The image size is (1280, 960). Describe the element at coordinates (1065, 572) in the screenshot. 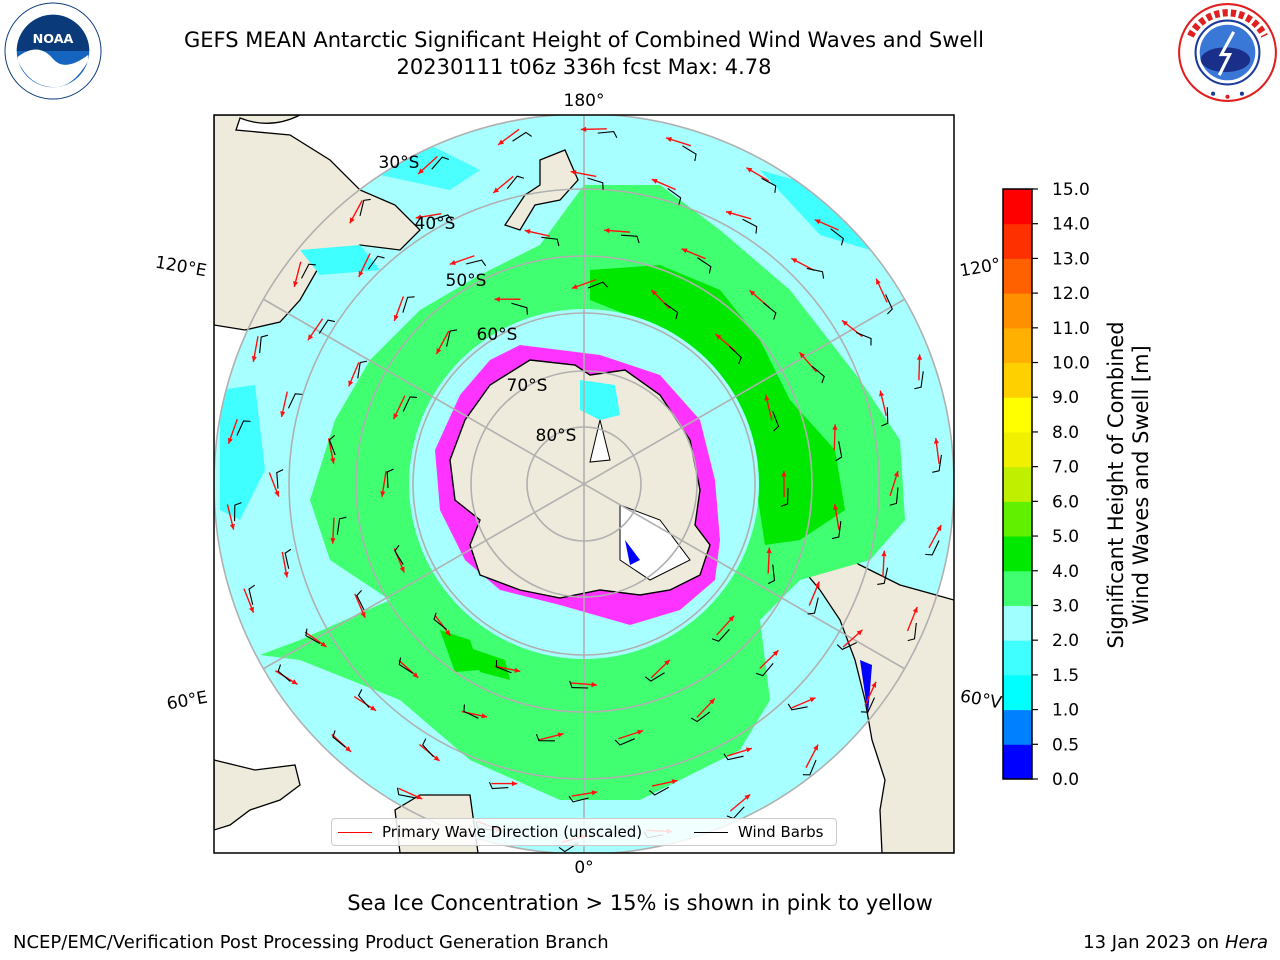

I see `colorbar-tick-label: 4.0` at that location.